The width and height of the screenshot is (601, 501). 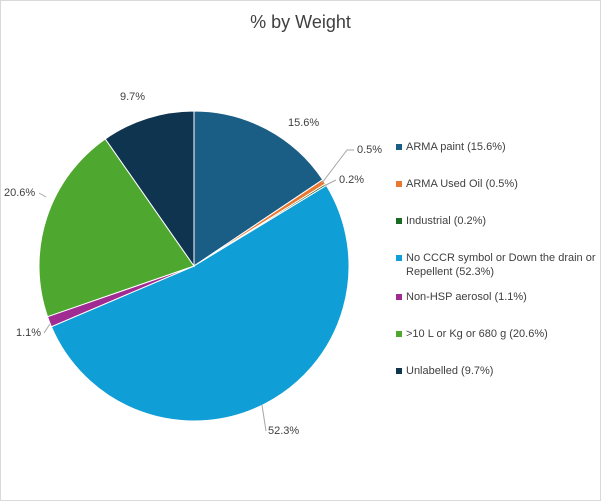 I want to click on legend-item-4: Non-HSP aerosol (1.1%), so click(x=496, y=297).